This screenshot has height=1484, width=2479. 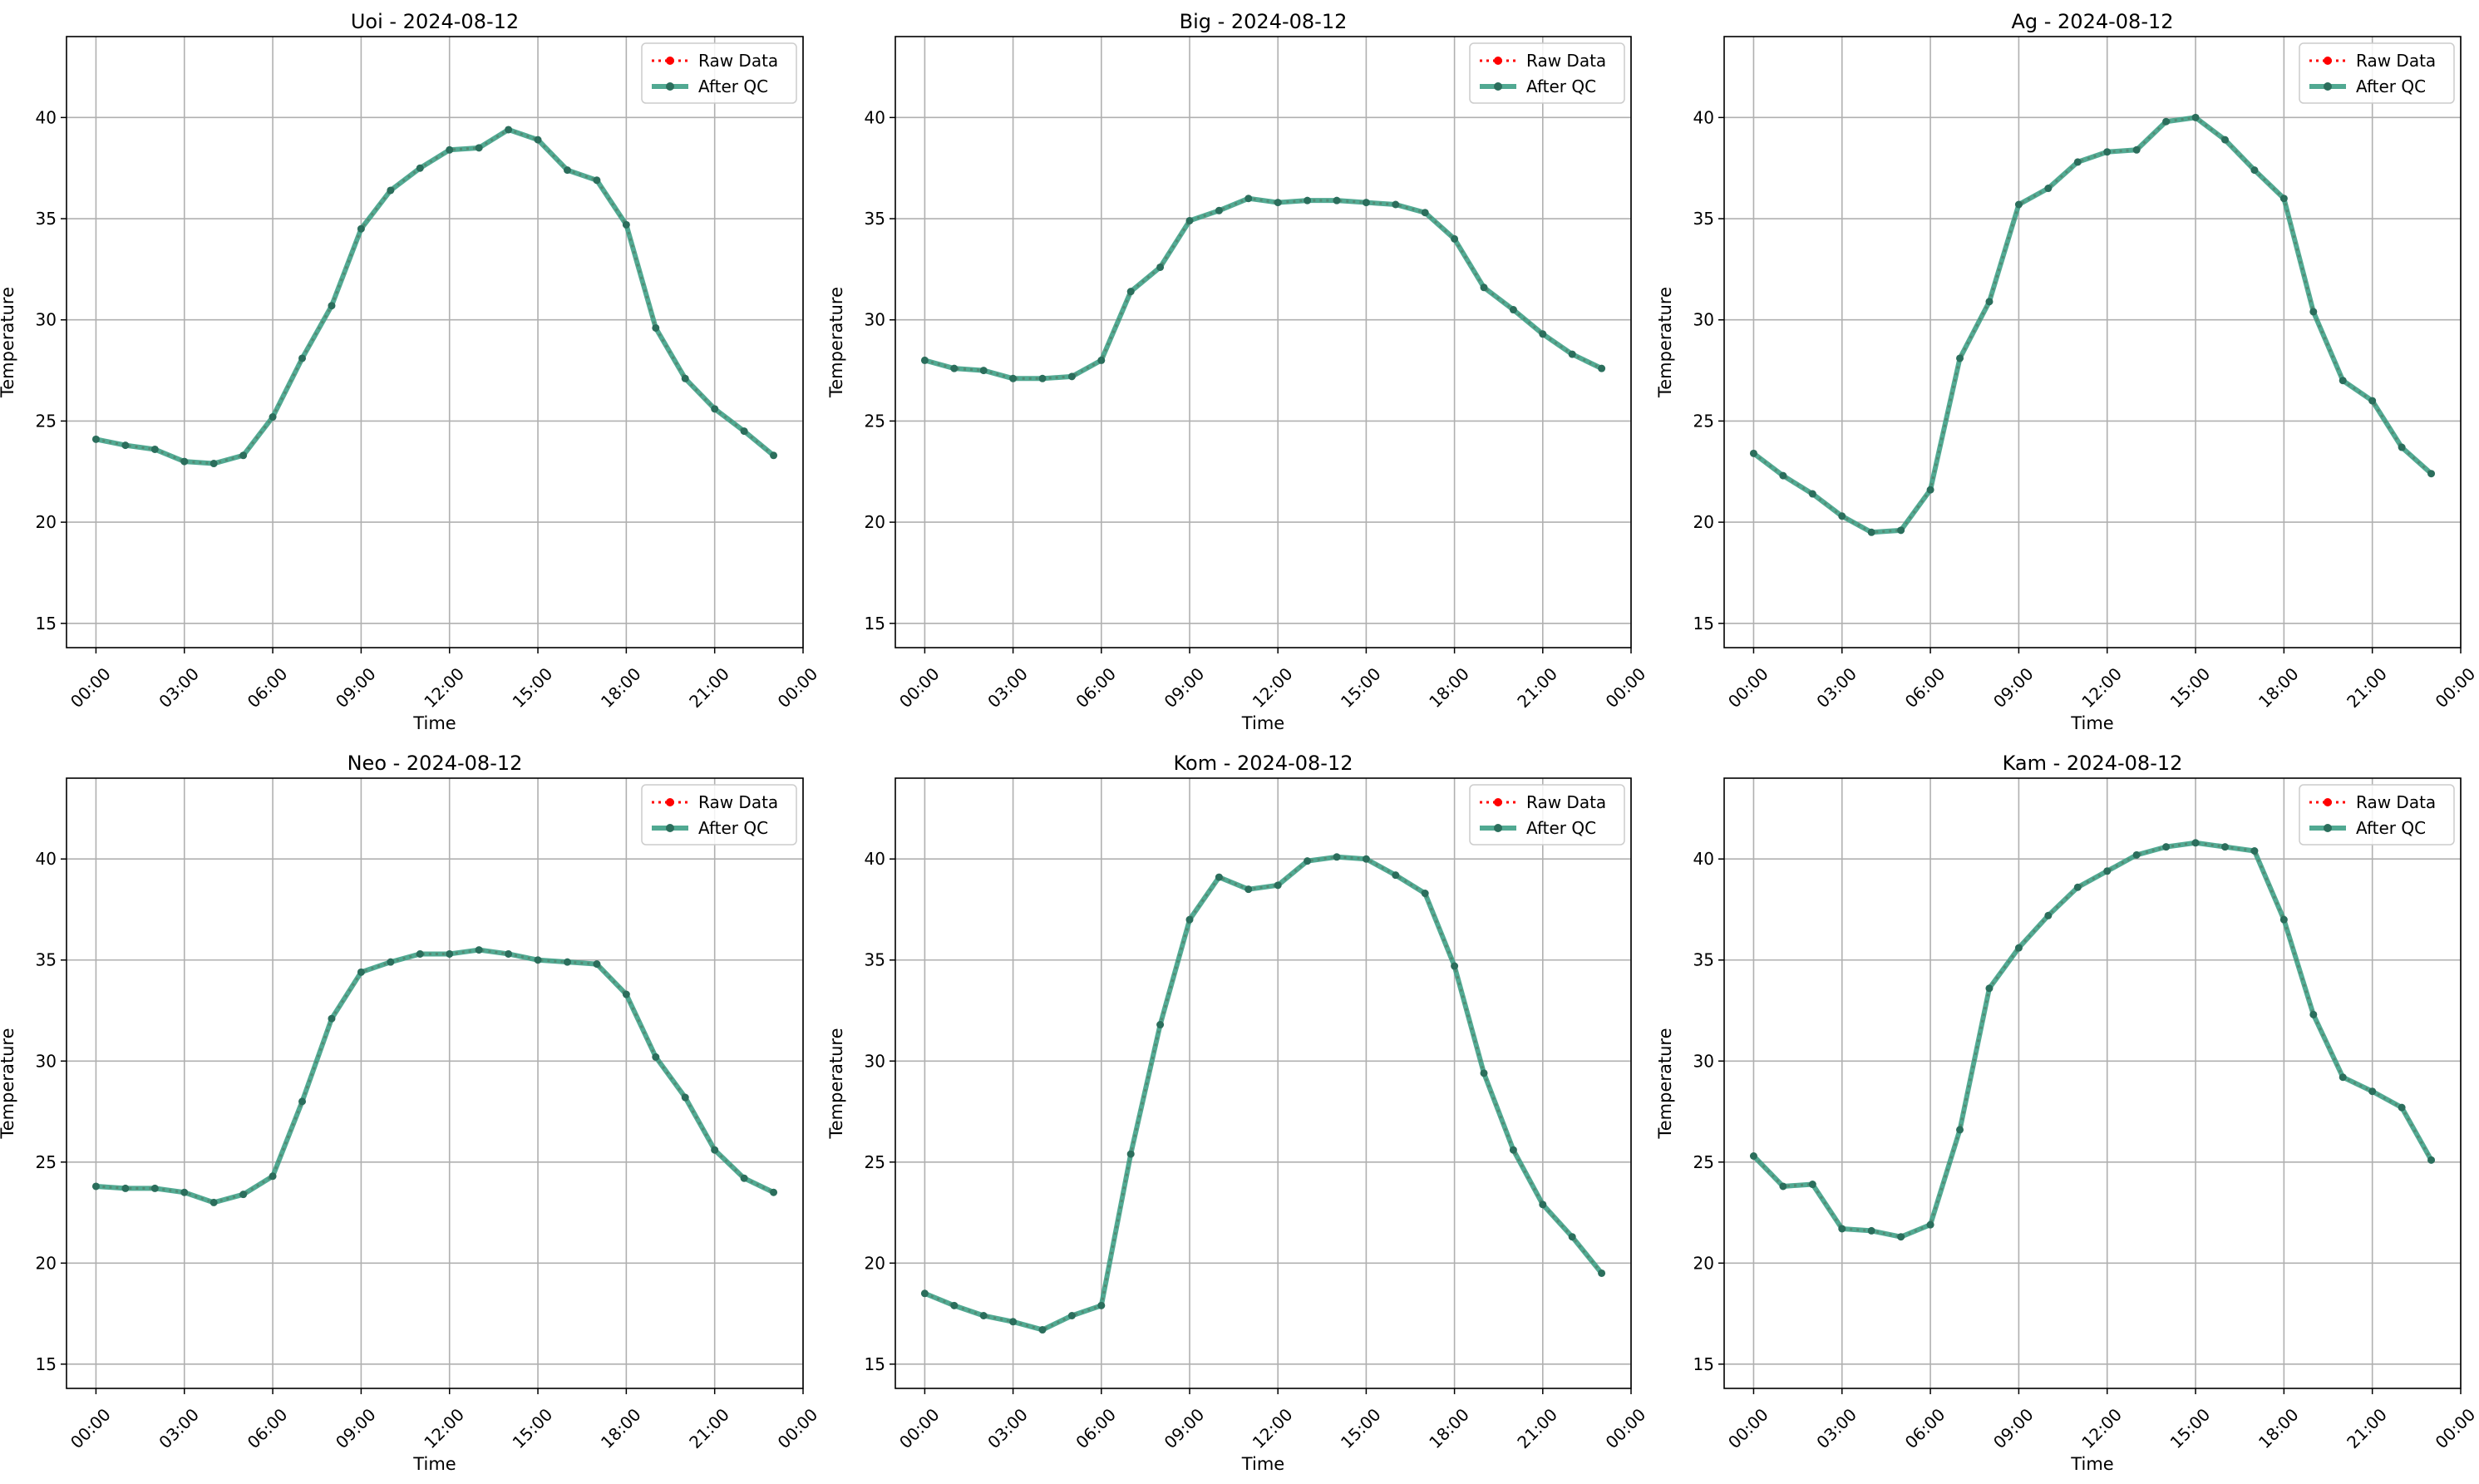 I want to click on x-tick-label: 03:00, so click(x=1836, y=687).